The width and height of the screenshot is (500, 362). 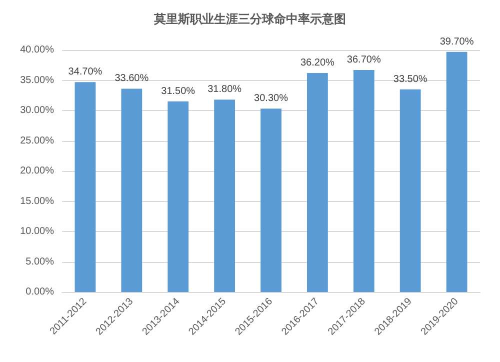 What do you see at coordinates (37, 110) in the screenshot?
I see `y-tick-label: 30.00%` at bounding box center [37, 110].